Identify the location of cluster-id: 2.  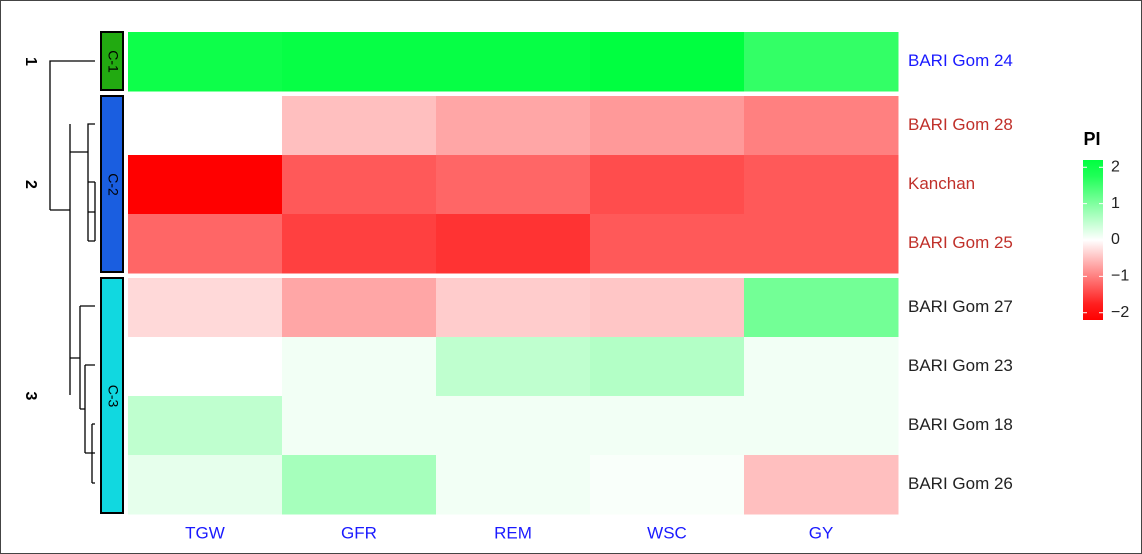
(30, 184).